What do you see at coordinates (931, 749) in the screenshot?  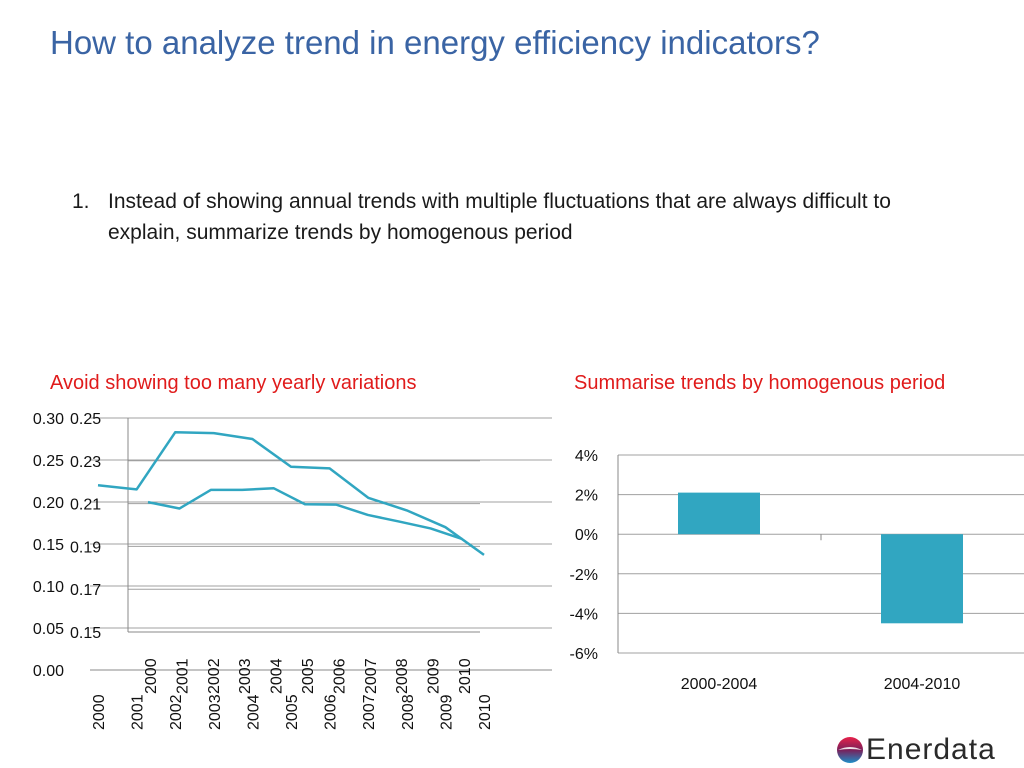 I see `logo-text: Enerdata` at bounding box center [931, 749].